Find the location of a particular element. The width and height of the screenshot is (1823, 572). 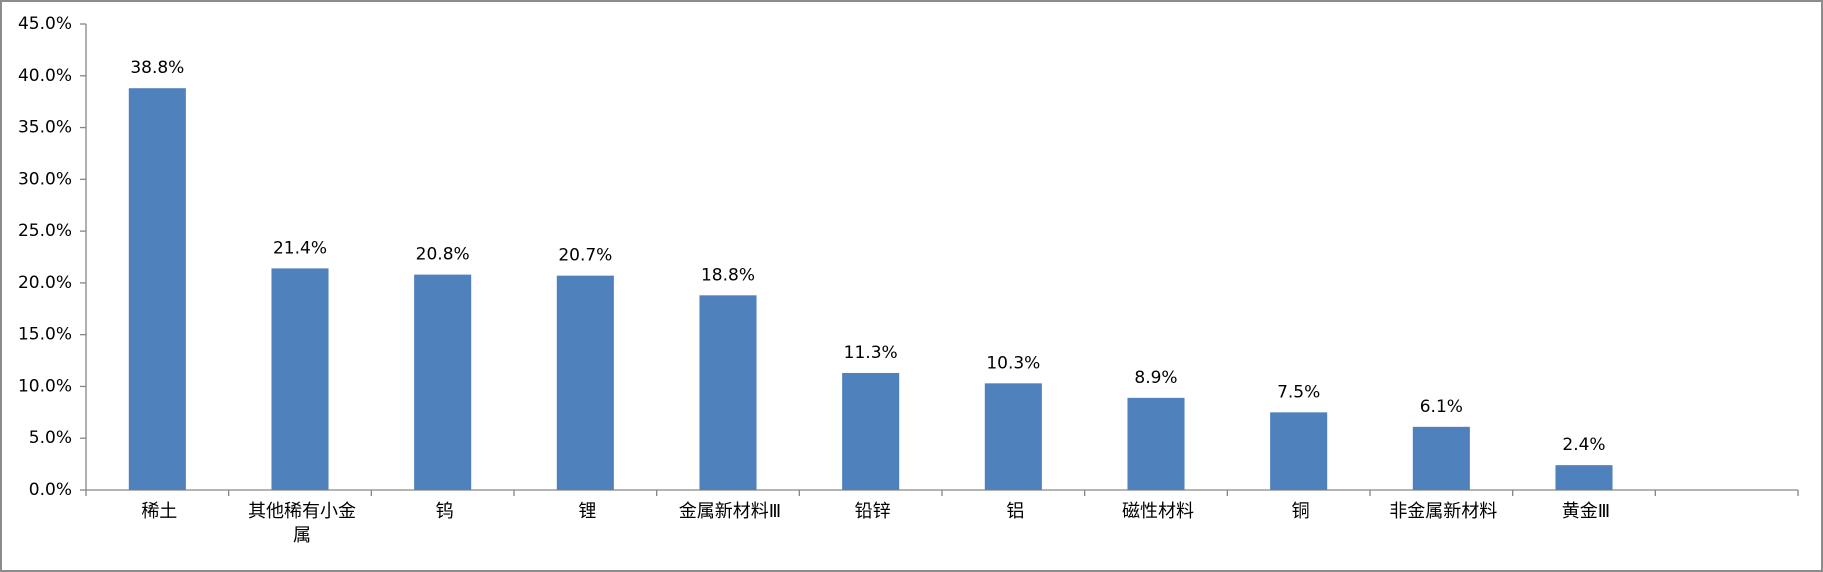

data-label: 21.4% is located at coordinates (300, 248).